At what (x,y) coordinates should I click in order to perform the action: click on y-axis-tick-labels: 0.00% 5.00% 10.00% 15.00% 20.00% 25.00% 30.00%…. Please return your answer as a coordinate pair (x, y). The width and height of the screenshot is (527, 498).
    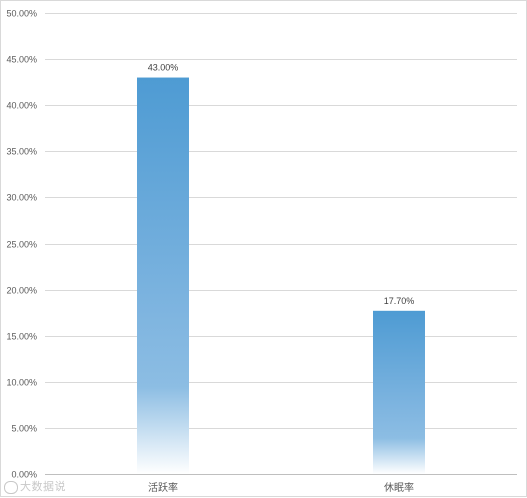
    Looking at the image, I should click on (21, 244).